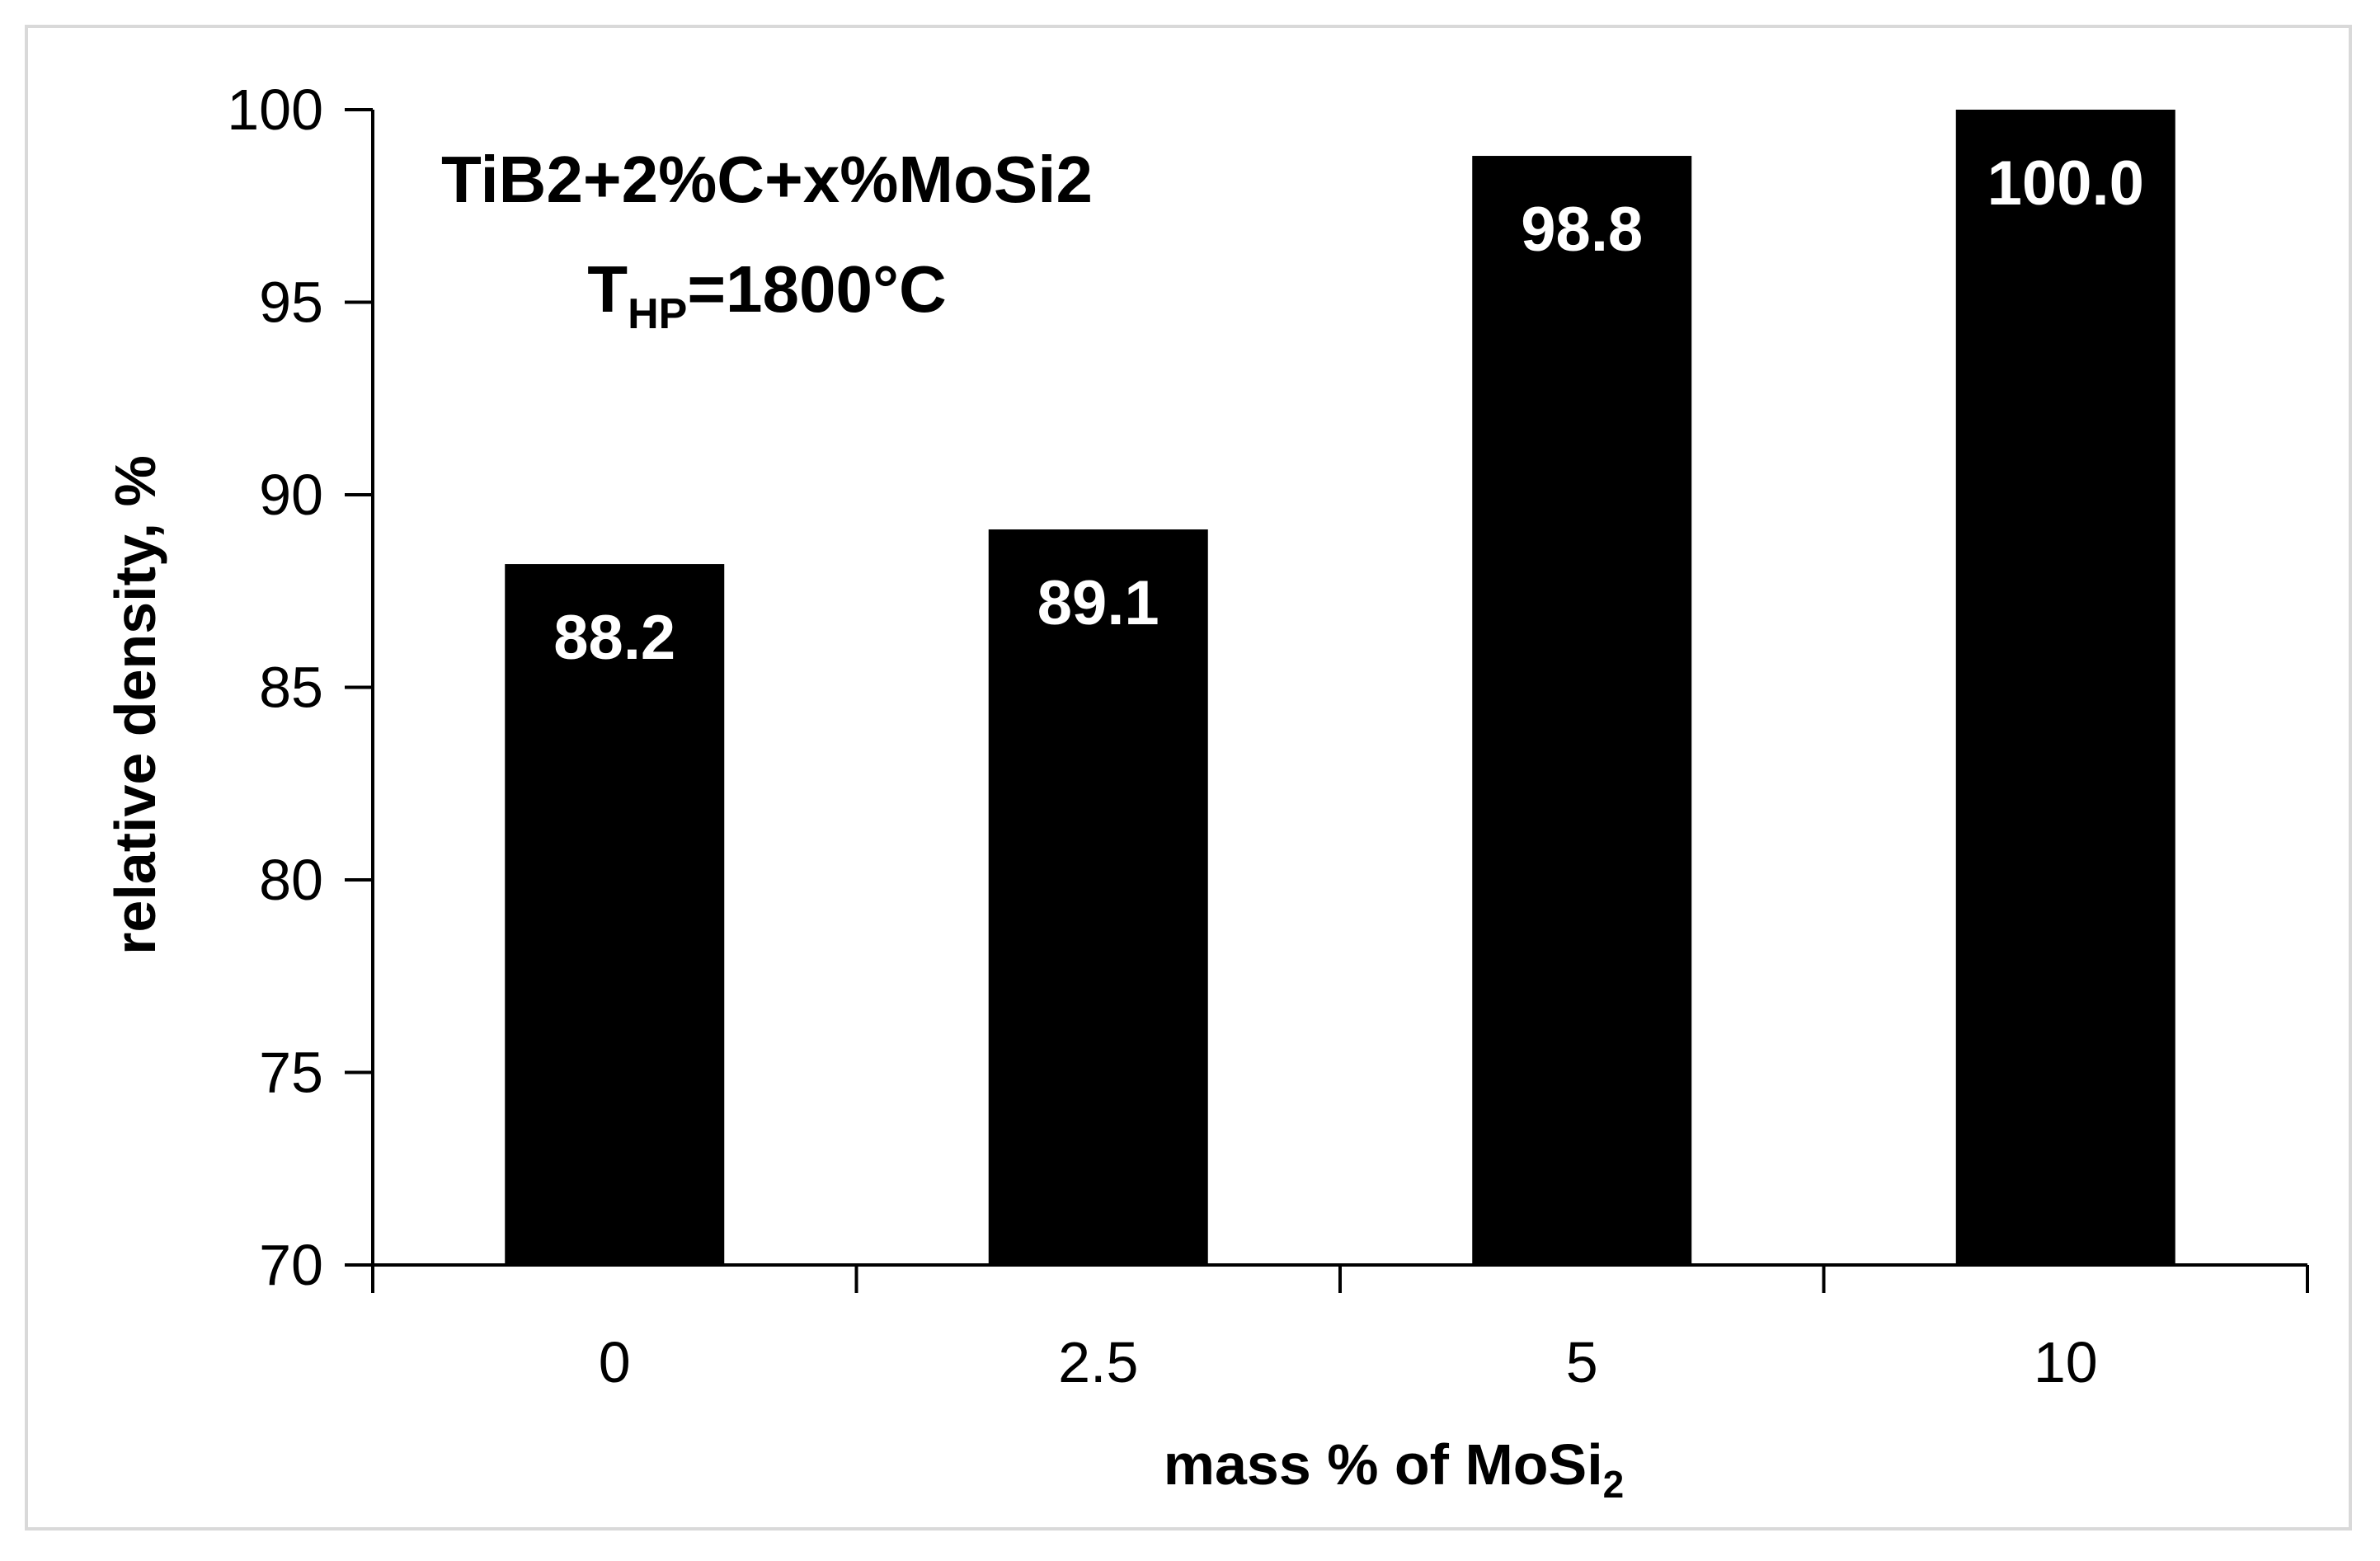  I want to click on y-tick-label: 70, so click(291, 1265).